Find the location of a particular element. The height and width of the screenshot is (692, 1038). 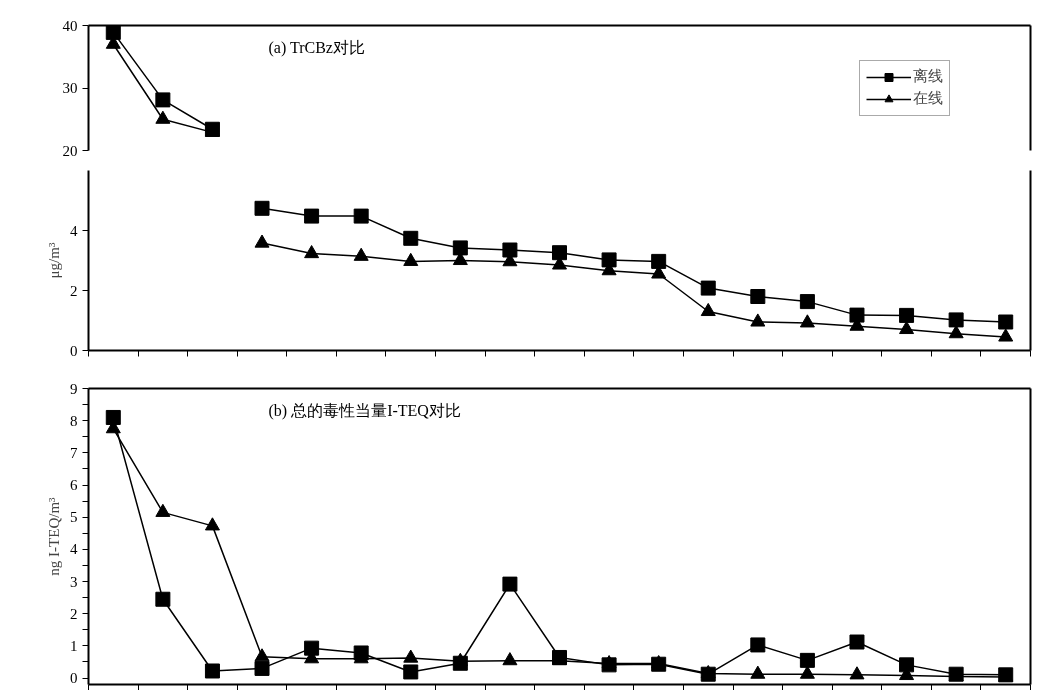

y-tick-label: 5 is located at coordinates (74, 517).